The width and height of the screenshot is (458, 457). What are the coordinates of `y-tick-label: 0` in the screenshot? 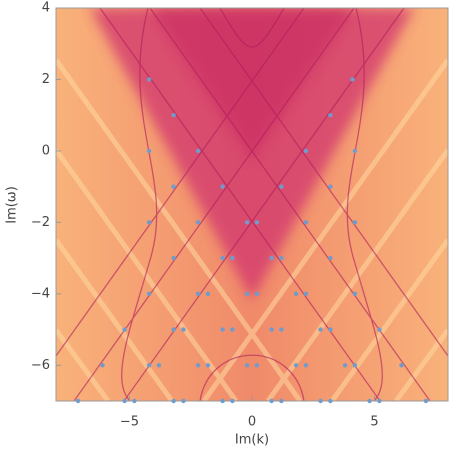 It's located at (46, 150).